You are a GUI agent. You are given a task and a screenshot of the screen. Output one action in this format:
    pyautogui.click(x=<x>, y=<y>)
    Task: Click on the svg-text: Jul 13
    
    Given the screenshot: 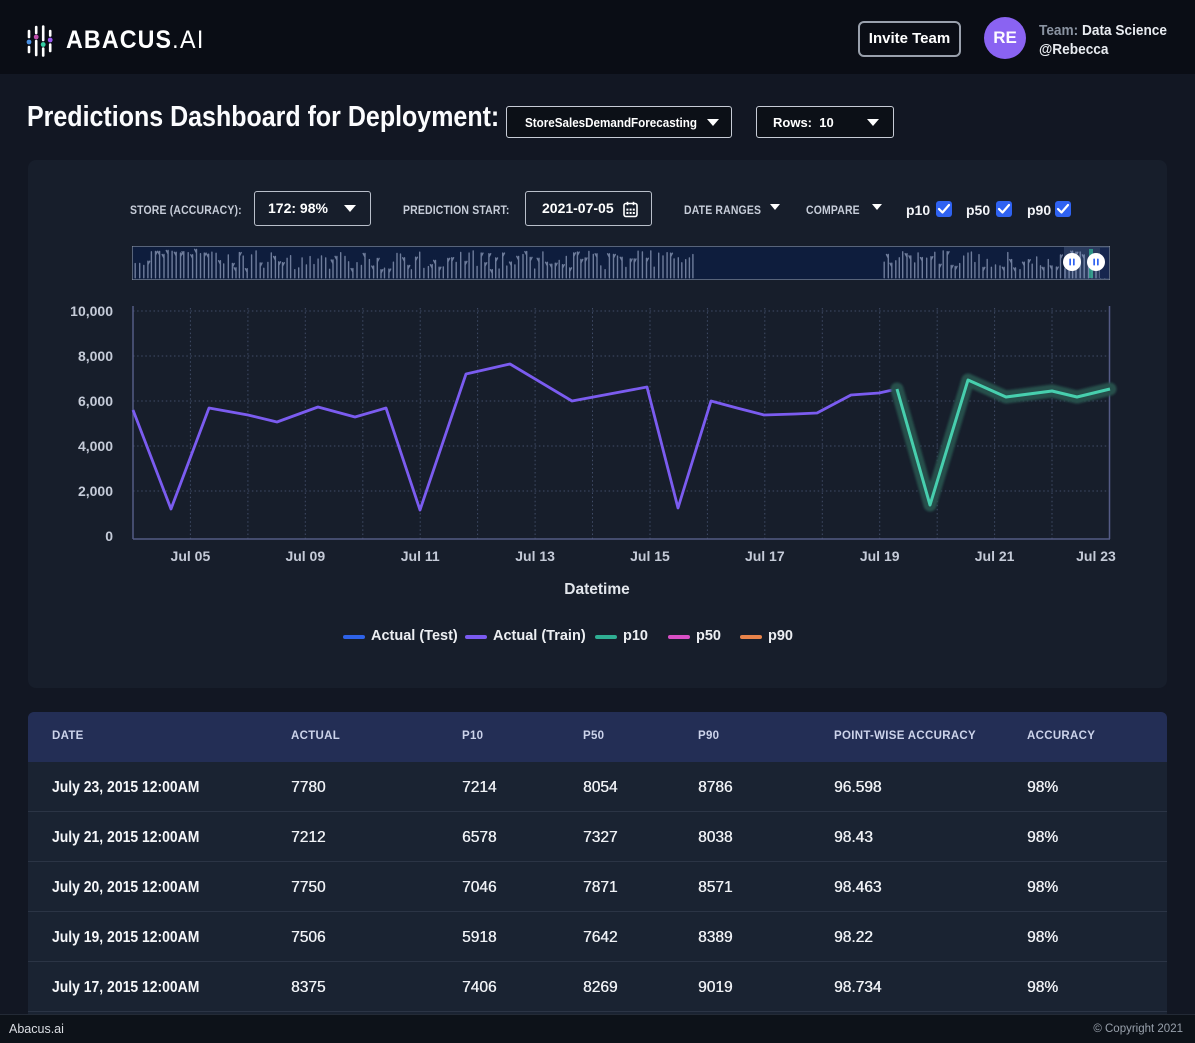 What is the action you would take?
    pyautogui.click(x=535, y=556)
    